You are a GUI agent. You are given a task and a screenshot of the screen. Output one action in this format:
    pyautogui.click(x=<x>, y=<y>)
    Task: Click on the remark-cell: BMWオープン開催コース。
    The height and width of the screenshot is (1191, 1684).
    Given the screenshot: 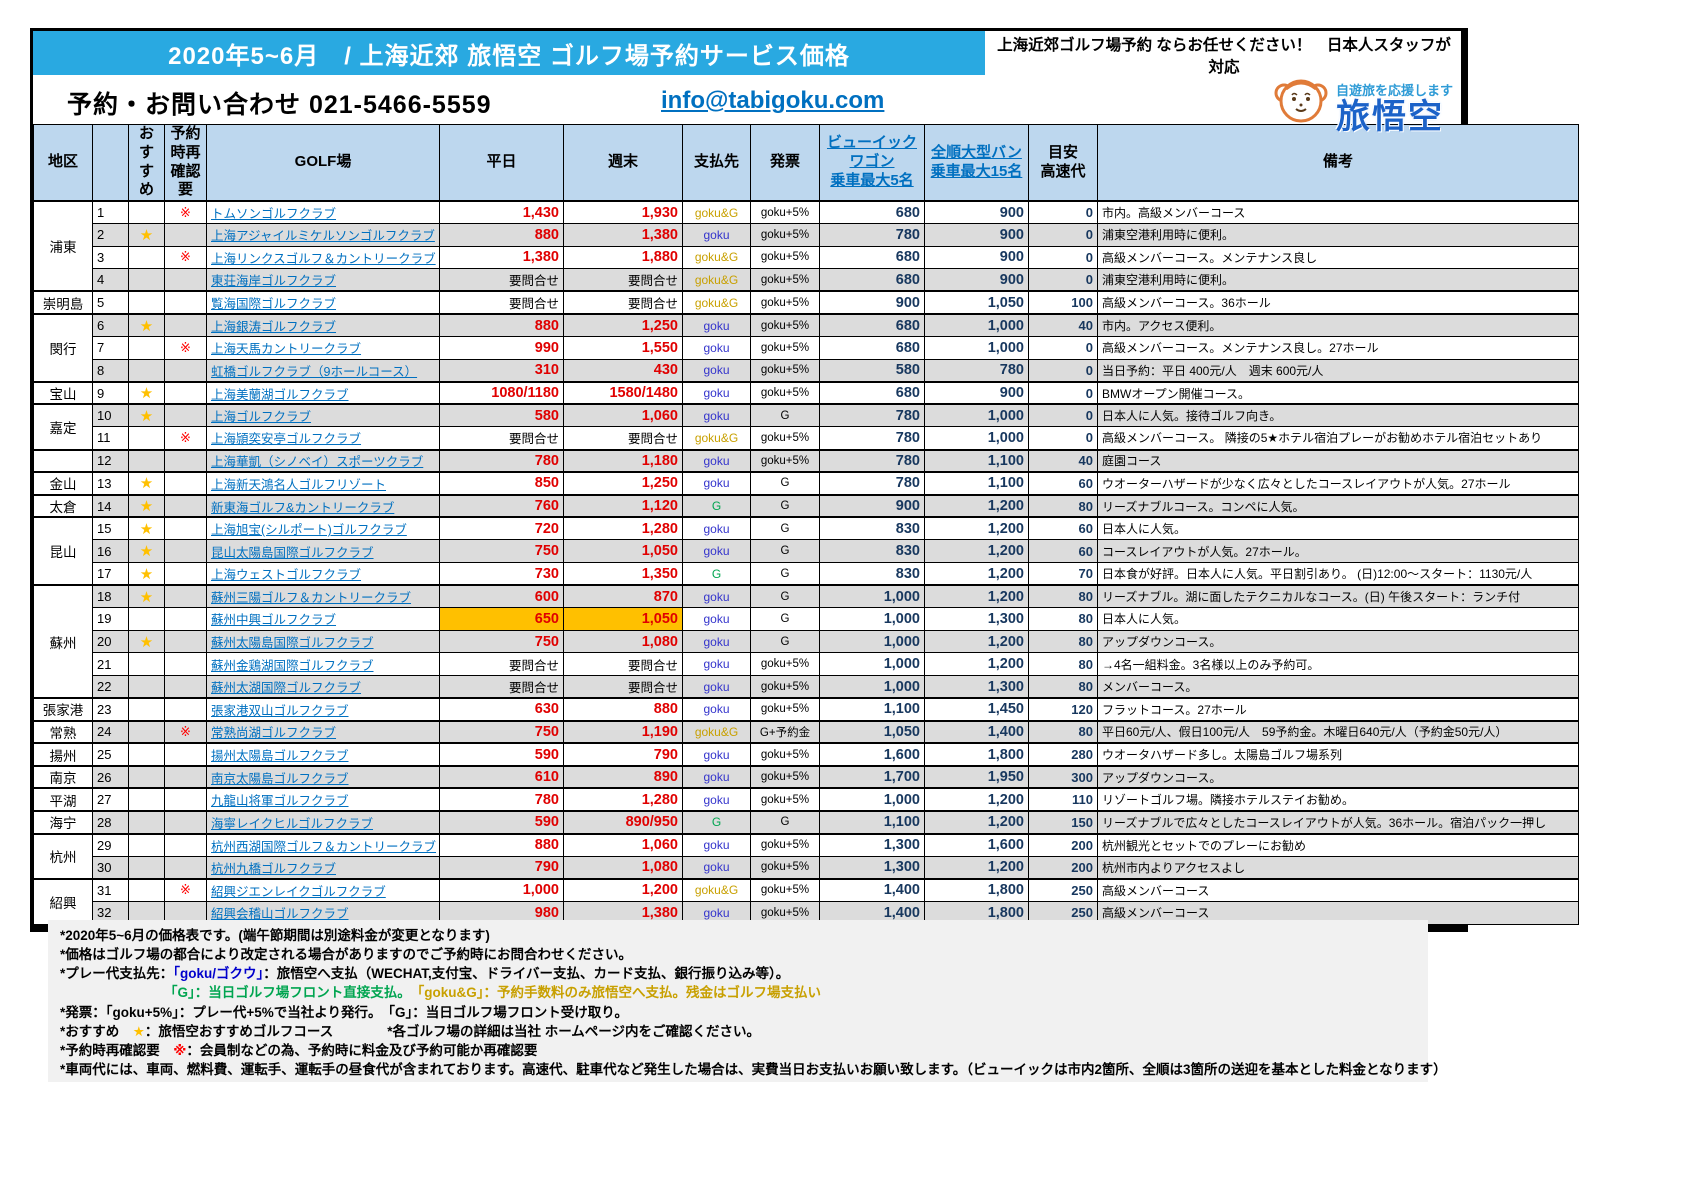 What is the action you would take?
    pyautogui.click(x=1338, y=392)
    